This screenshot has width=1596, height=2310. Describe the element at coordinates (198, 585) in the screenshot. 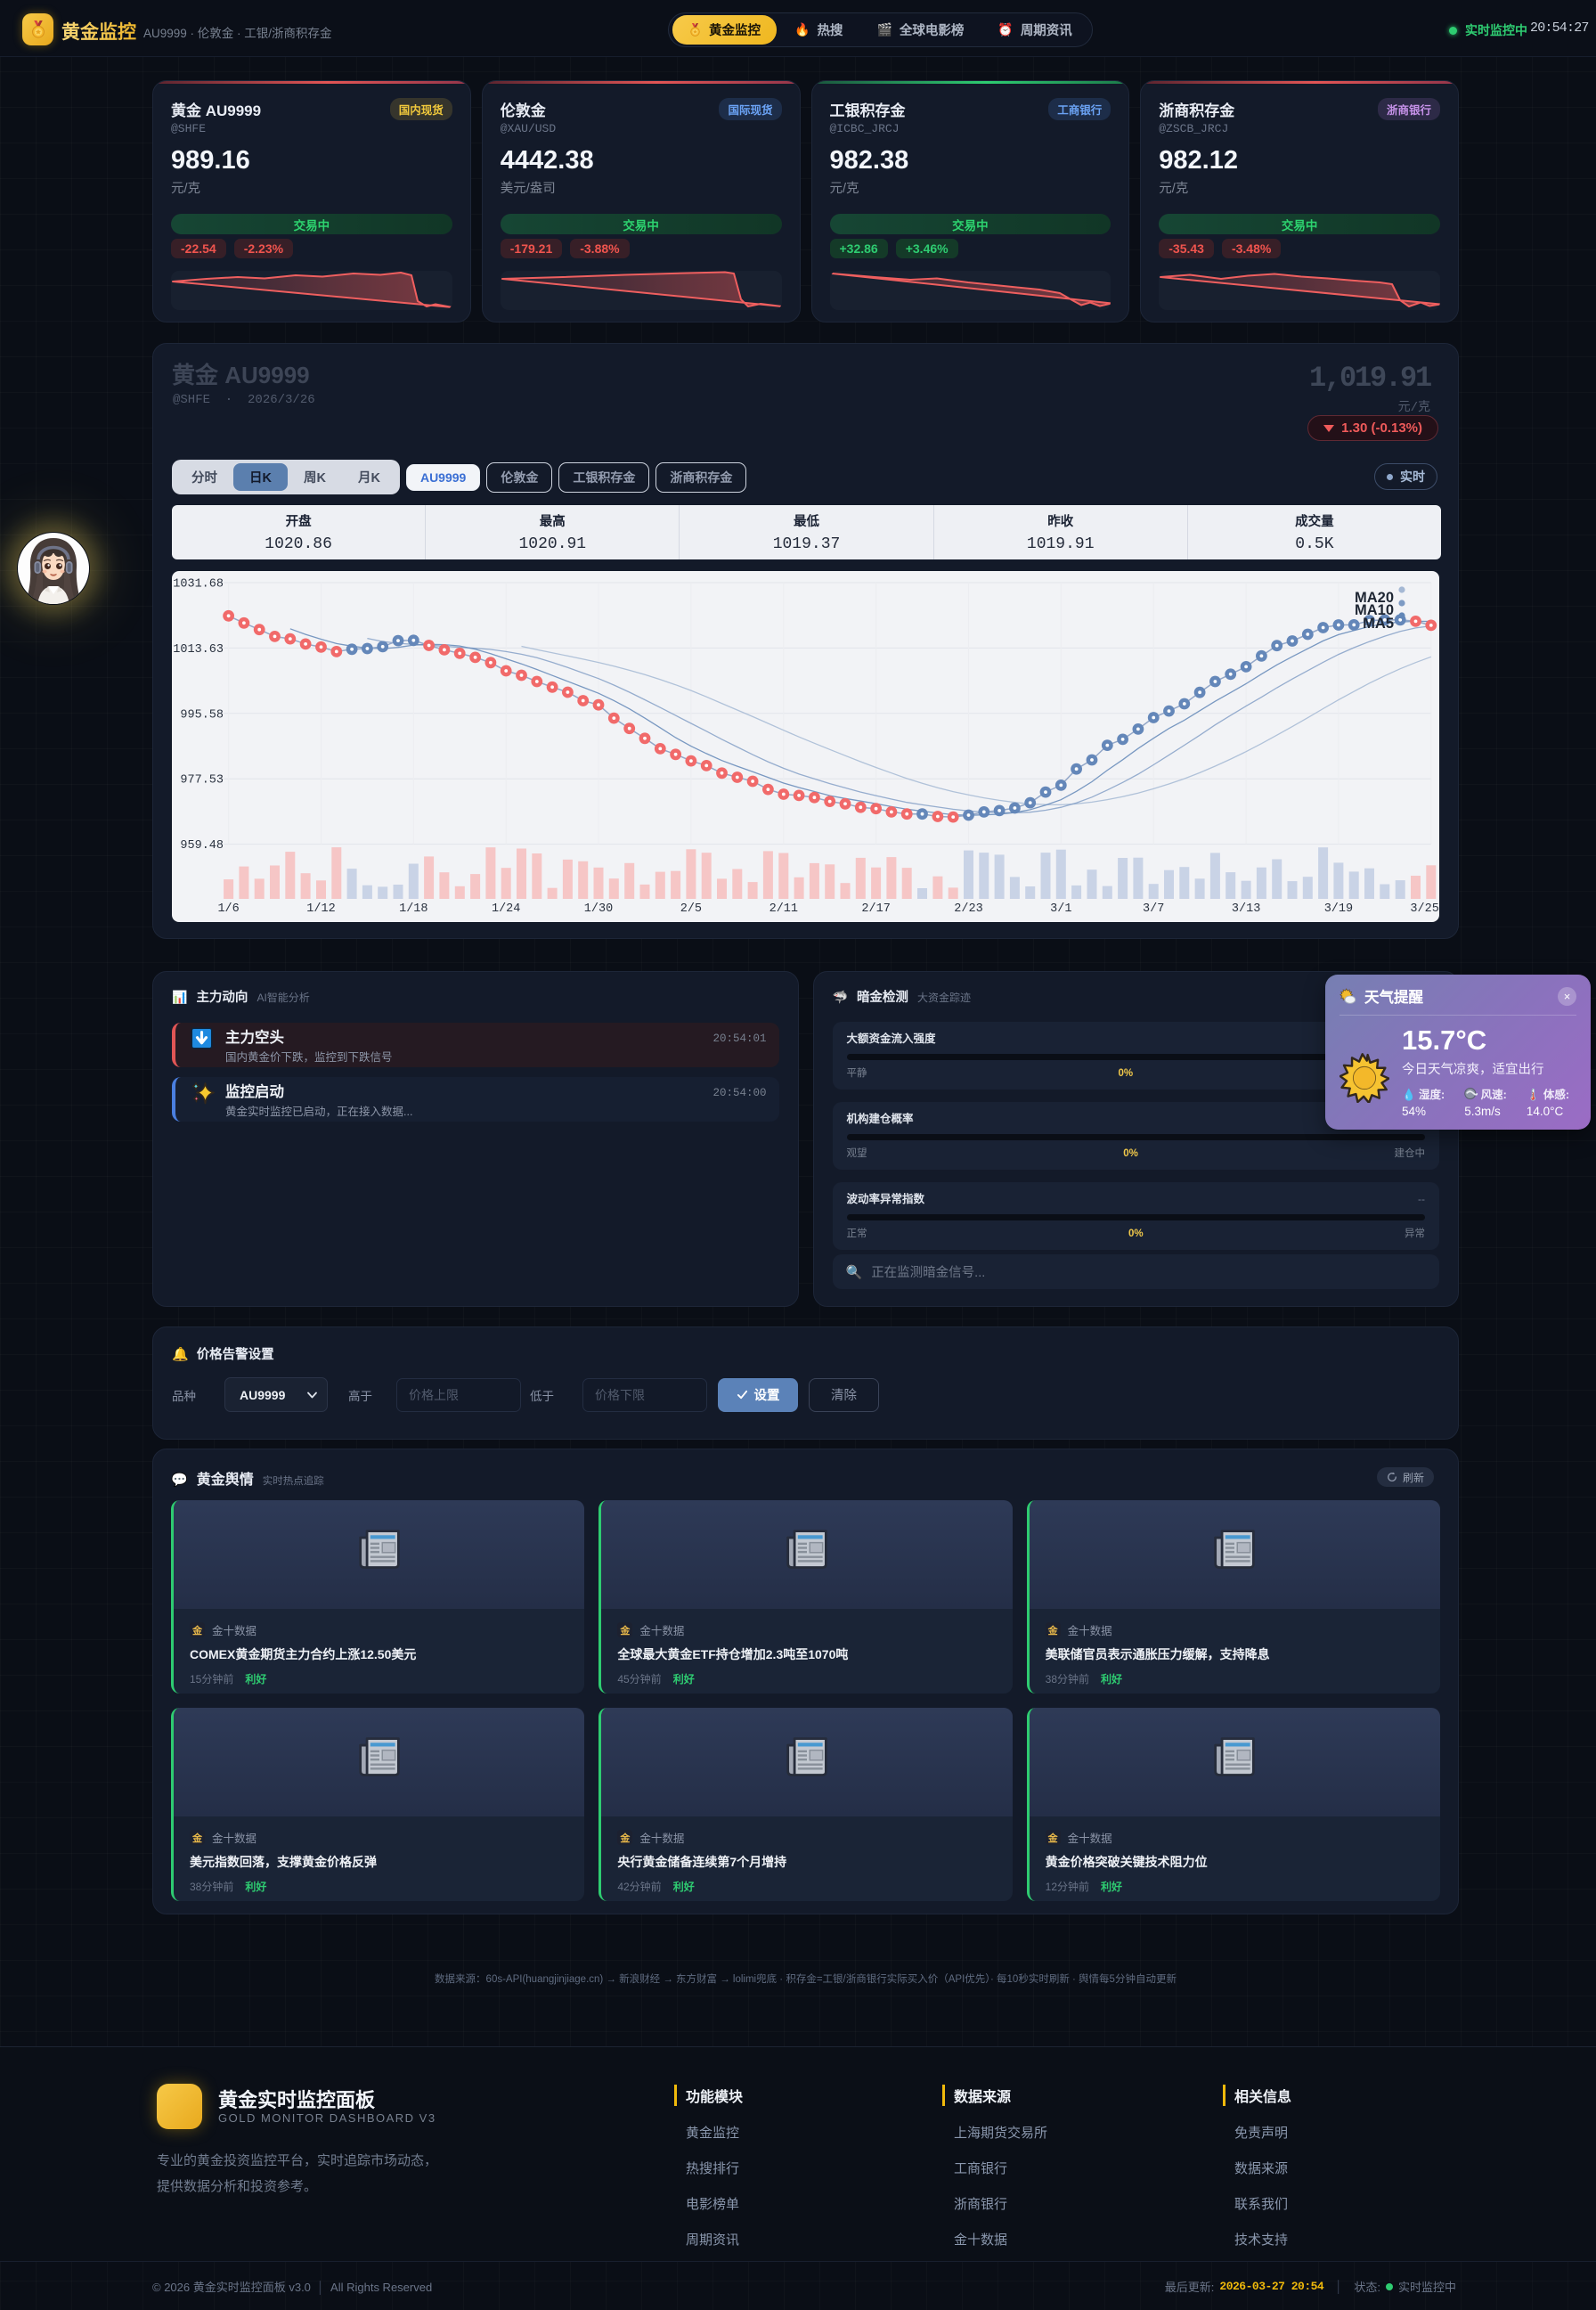

I see `svg-text: 1031.68` at that location.